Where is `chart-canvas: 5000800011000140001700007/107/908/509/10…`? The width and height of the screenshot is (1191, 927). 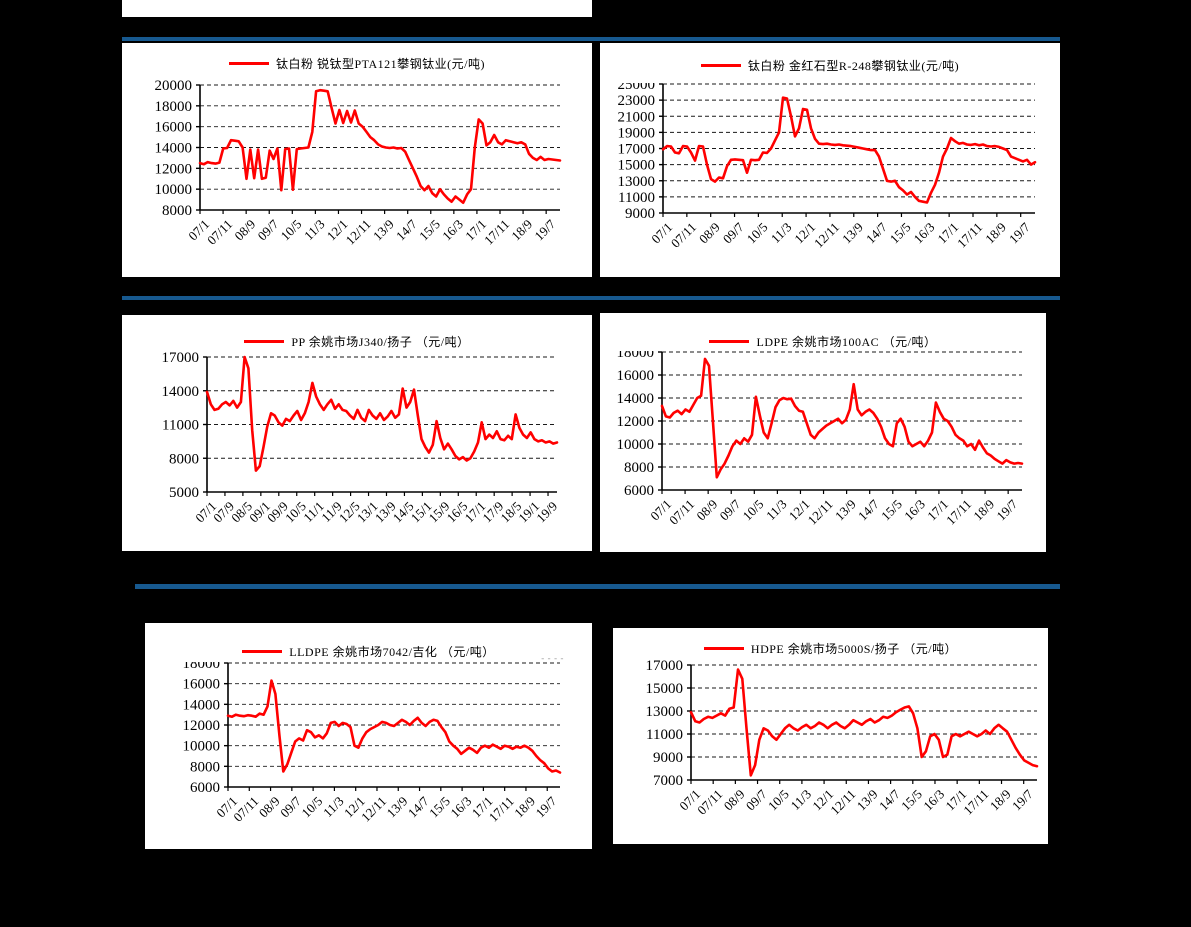
chart-canvas: 5000800011000140001700007/107/908/509/10… is located at coordinates (361, 437).